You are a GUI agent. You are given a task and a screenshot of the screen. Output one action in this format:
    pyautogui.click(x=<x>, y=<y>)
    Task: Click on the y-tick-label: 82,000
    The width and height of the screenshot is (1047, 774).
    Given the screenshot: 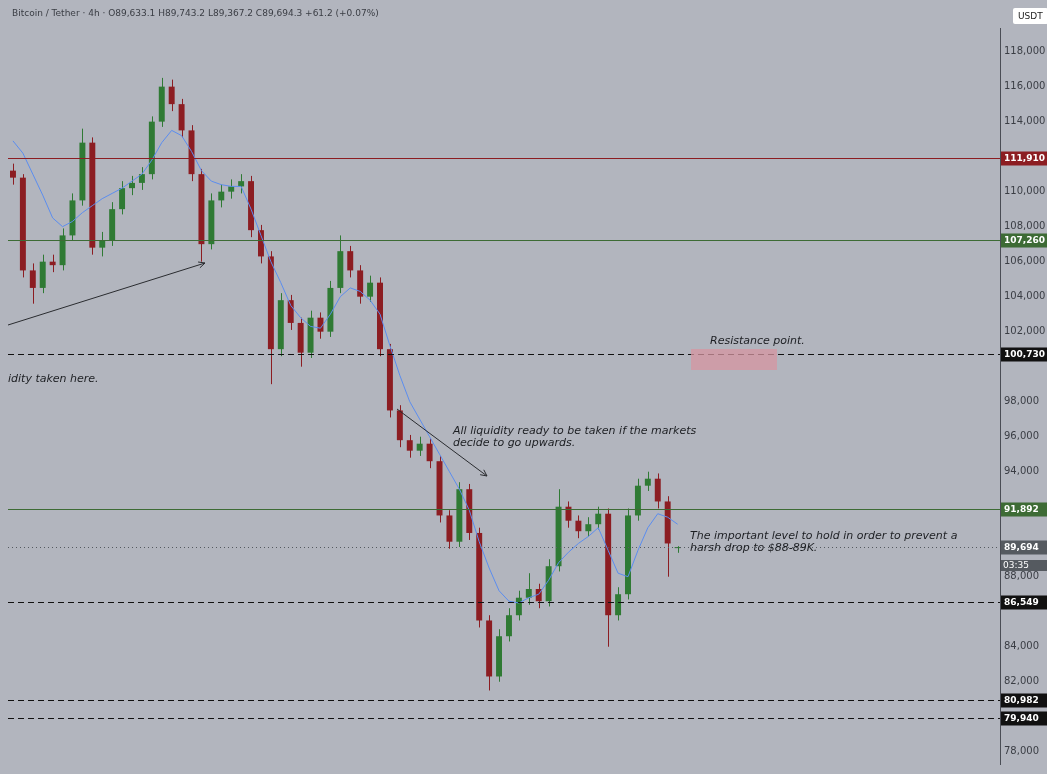 What is the action you would take?
    pyautogui.click(x=1021, y=681)
    